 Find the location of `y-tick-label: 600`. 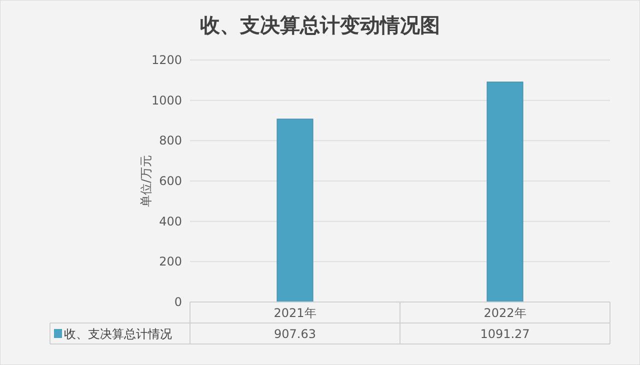

y-tick-label: 600 is located at coordinates (170, 181).